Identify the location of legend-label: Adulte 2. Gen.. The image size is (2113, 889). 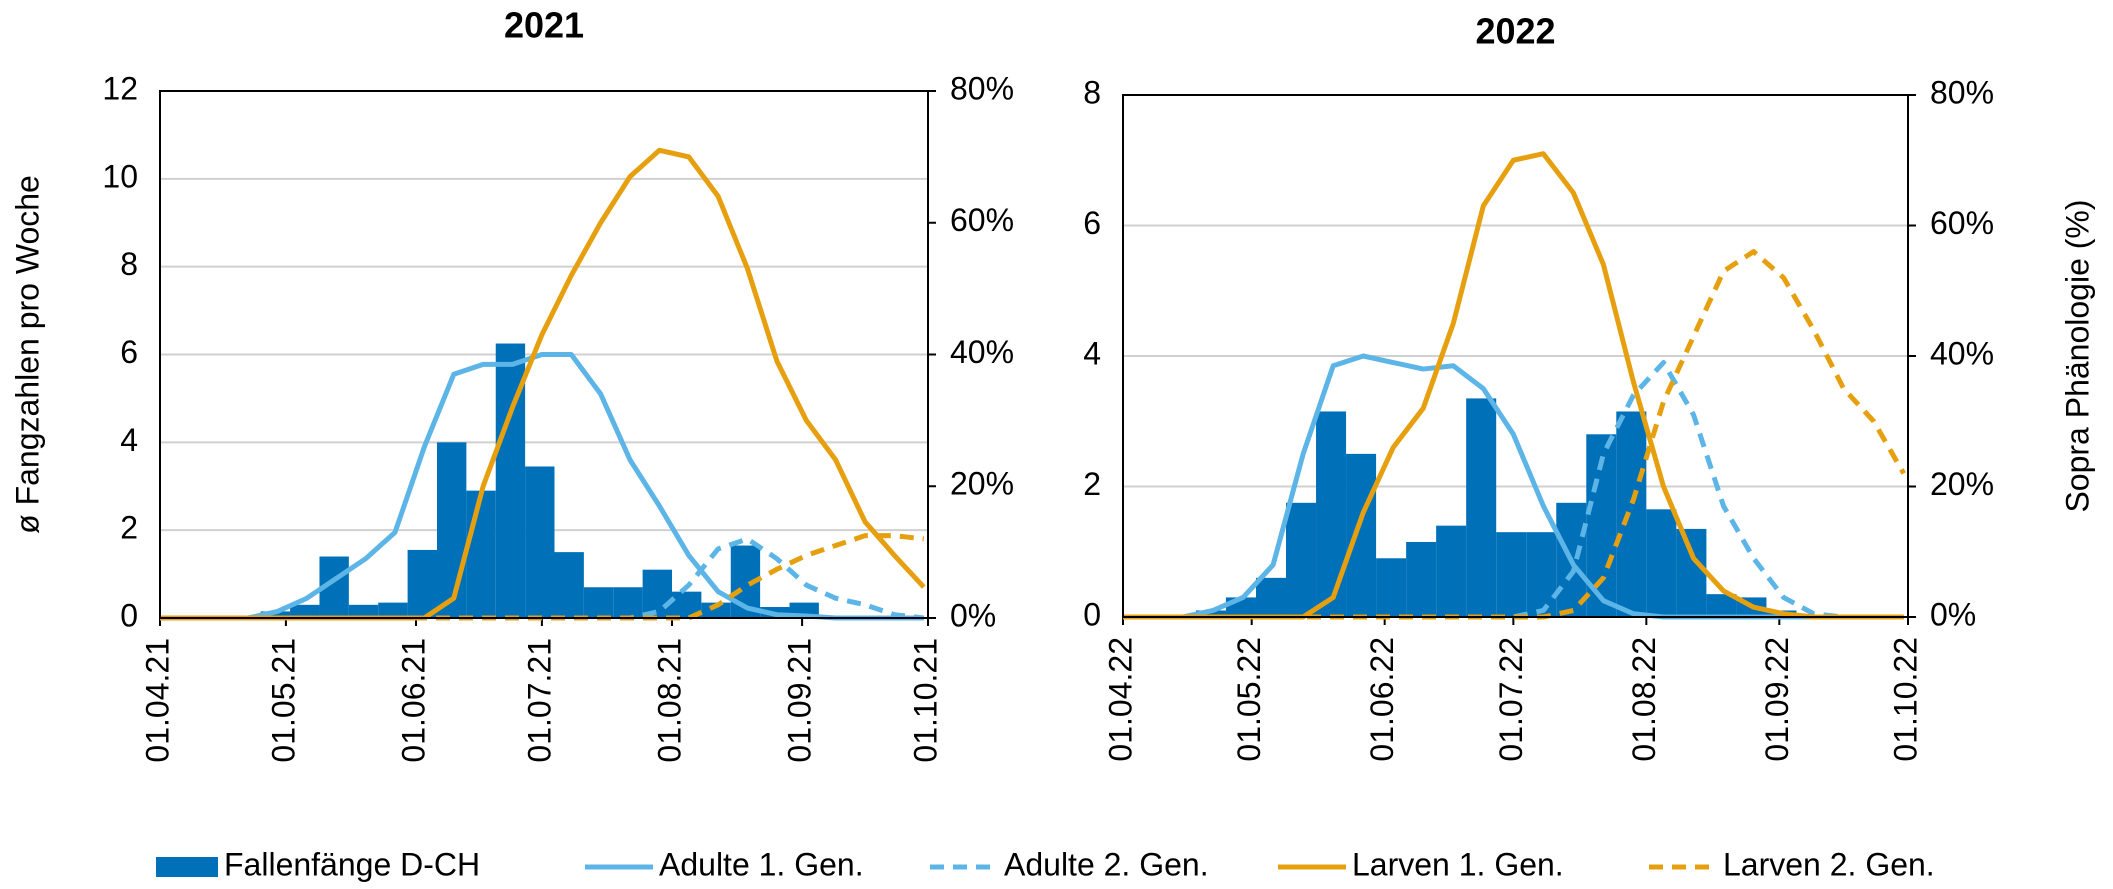
(1106, 864).